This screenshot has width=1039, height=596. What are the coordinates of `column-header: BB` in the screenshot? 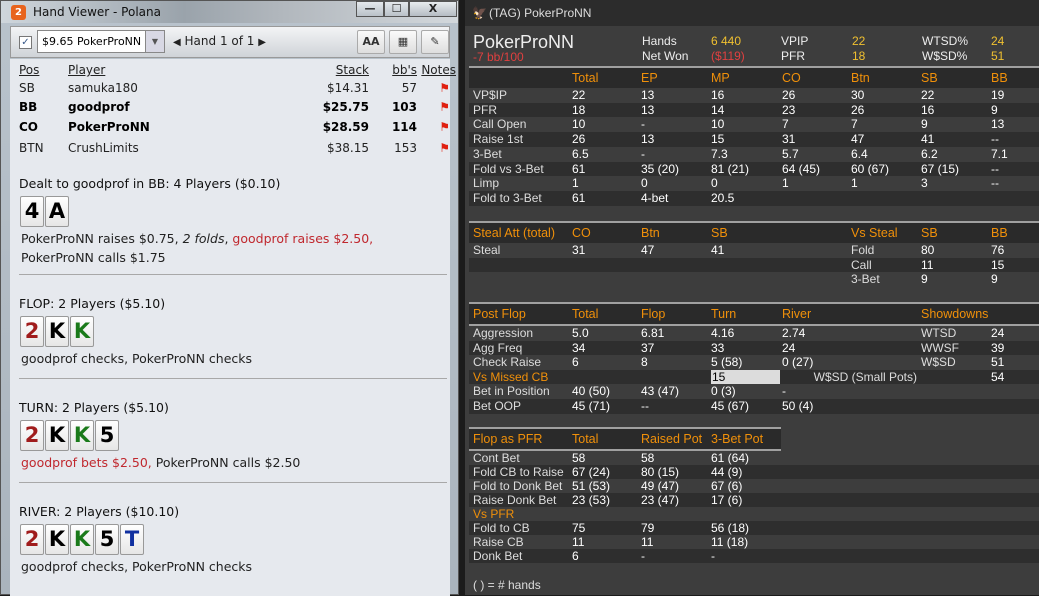 It's located at (999, 233).